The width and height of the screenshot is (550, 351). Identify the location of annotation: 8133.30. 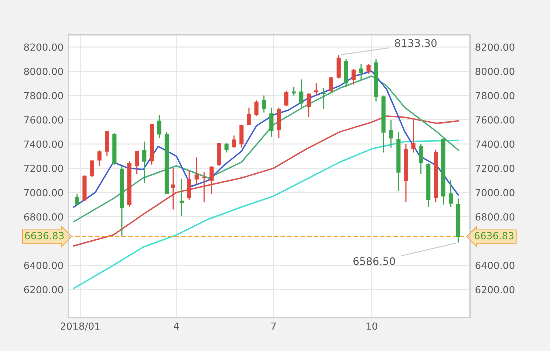
(416, 43).